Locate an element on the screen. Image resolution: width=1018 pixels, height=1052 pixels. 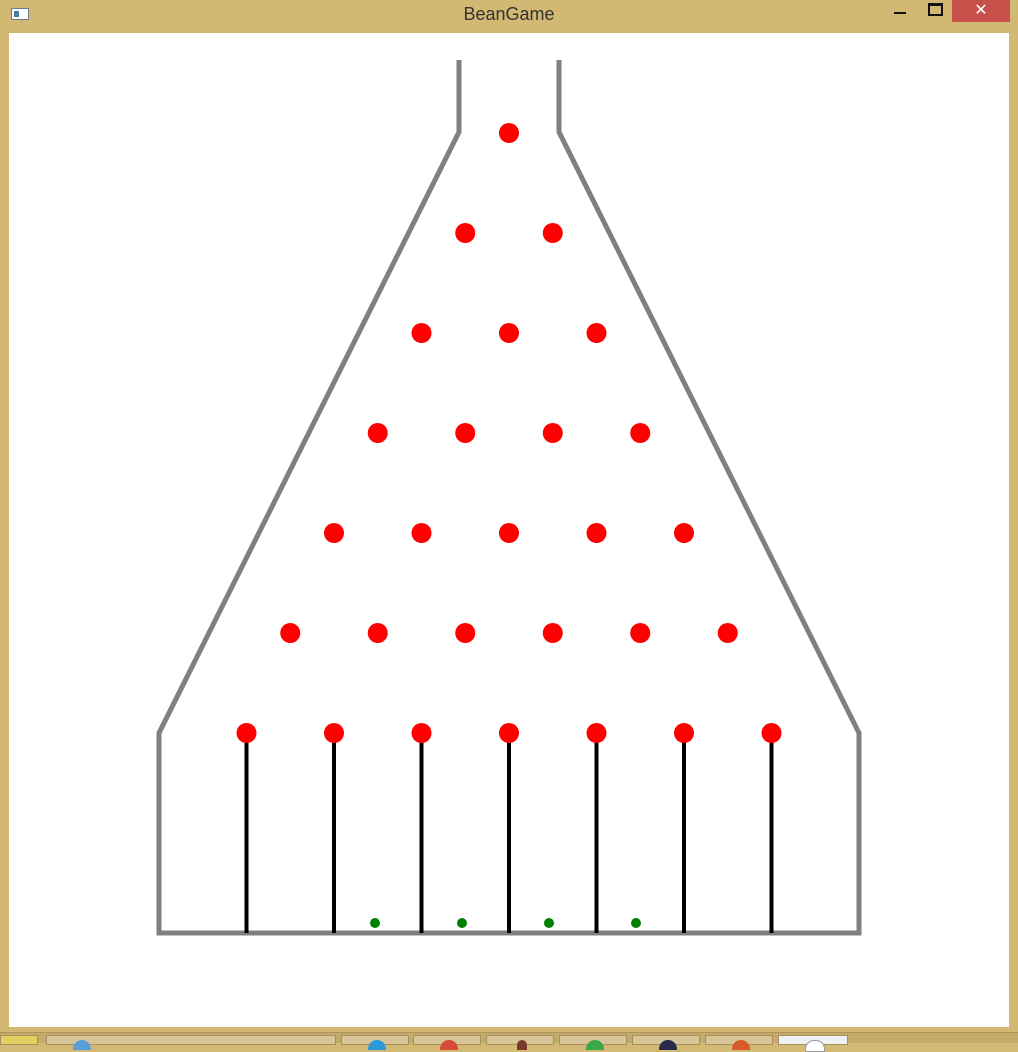
close-button: ✕ is located at coordinates (981, 11).